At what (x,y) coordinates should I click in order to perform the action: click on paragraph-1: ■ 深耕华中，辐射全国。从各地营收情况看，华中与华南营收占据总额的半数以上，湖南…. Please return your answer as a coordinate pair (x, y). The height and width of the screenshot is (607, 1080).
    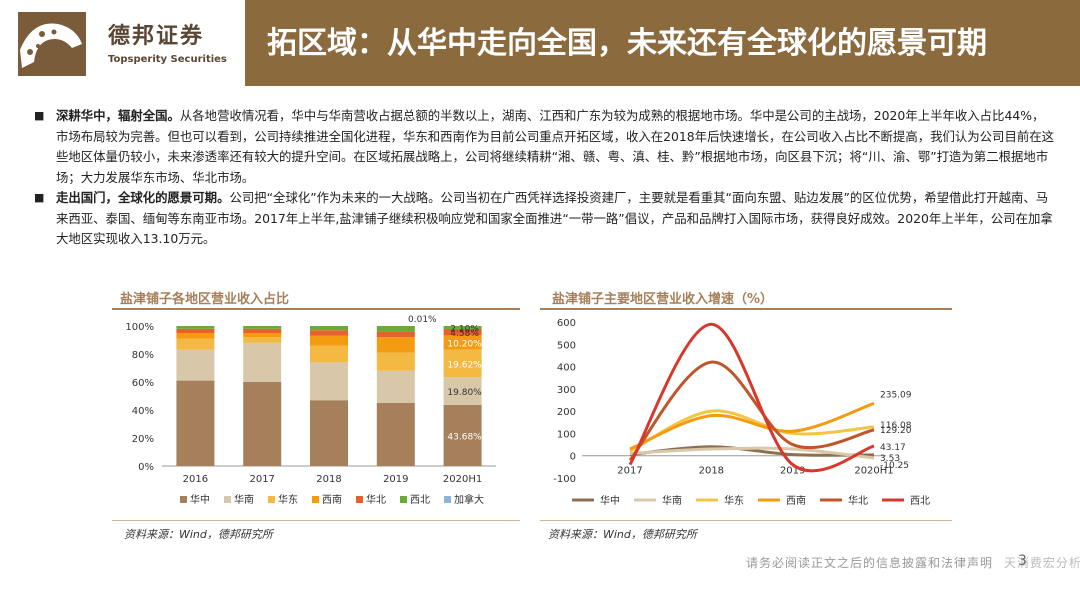
    Looking at the image, I should click on (544, 147).